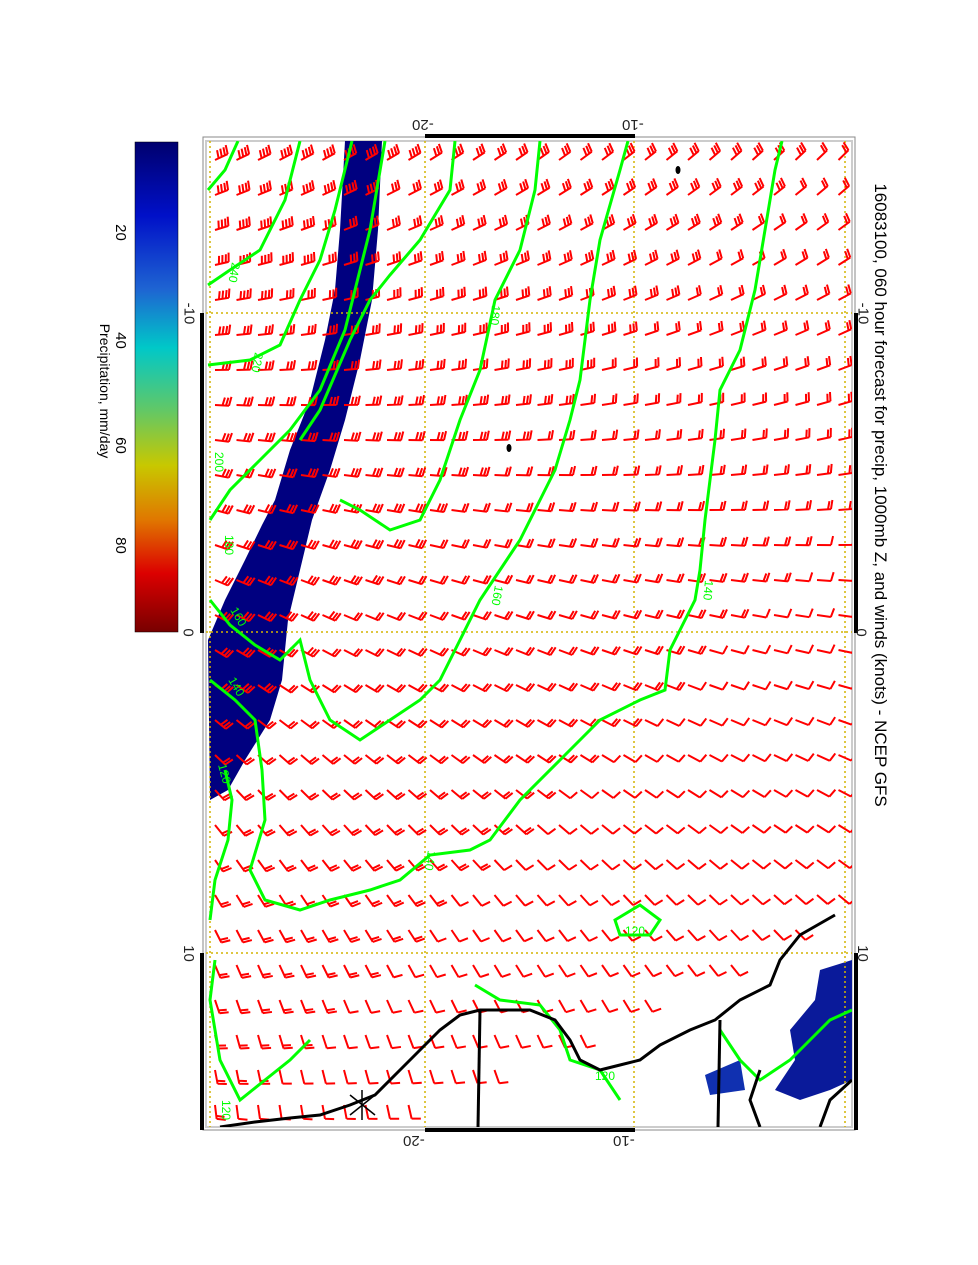 Image resolution: width=978 pixels, height=1265 pixels. What do you see at coordinates (156, 387) in the screenshot?
I see `colorbar` at bounding box center [156, 387].